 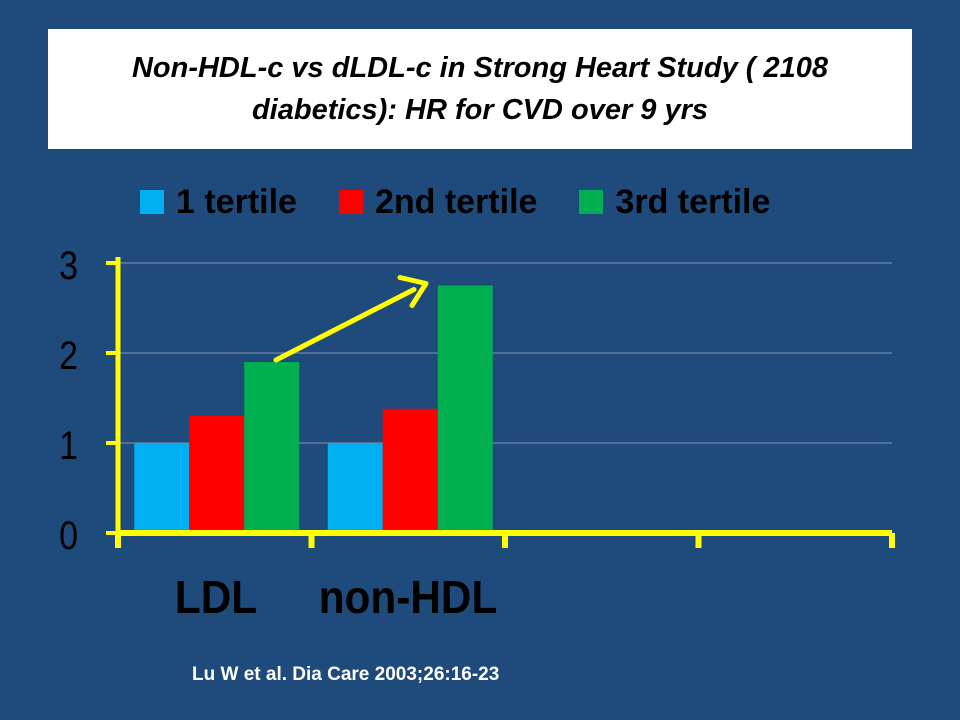 What do you see at coordinates (408, 597) in the screenshot?
I see `x-category-label-non-hdl: non-HDL` at bounding box center [408, 597].